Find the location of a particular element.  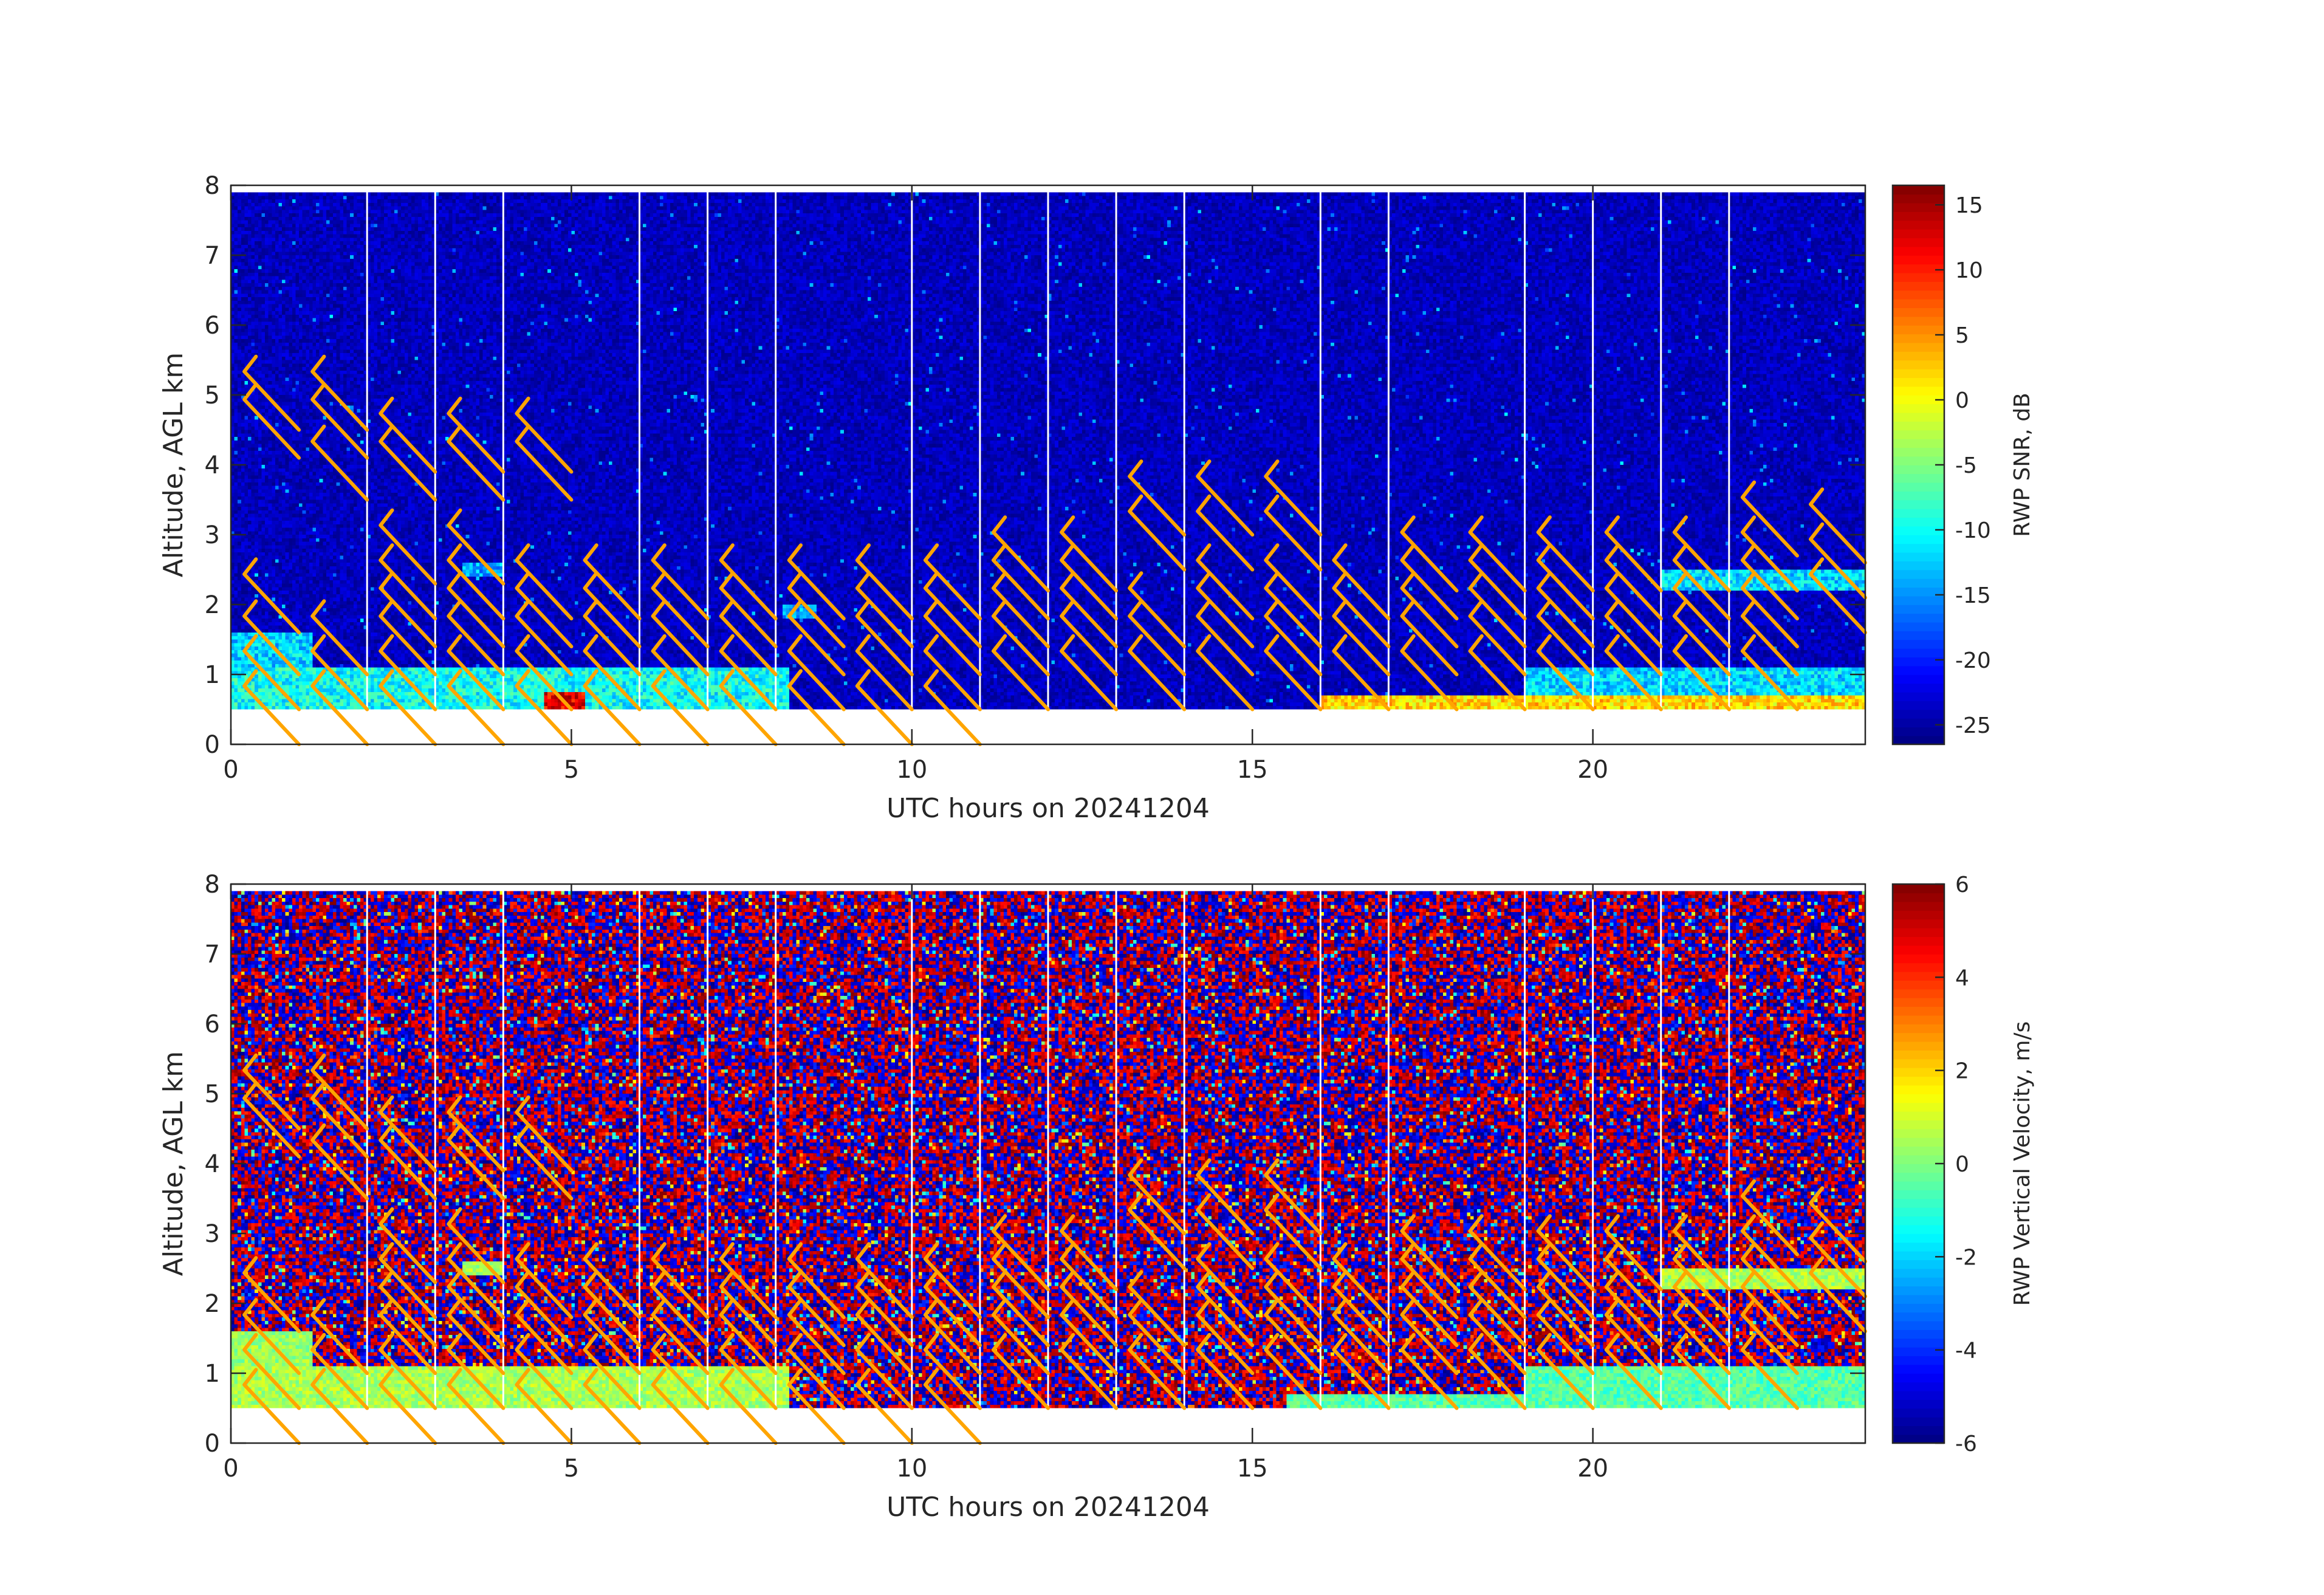

x-tick-label: 0 is located at coordinates (230, 770).